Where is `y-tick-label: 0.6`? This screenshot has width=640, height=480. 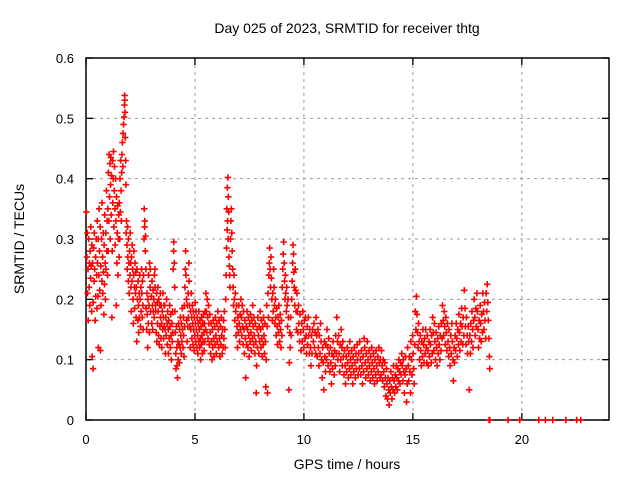
y-tick-label: 0.6 is located at coordinates (65, 58).